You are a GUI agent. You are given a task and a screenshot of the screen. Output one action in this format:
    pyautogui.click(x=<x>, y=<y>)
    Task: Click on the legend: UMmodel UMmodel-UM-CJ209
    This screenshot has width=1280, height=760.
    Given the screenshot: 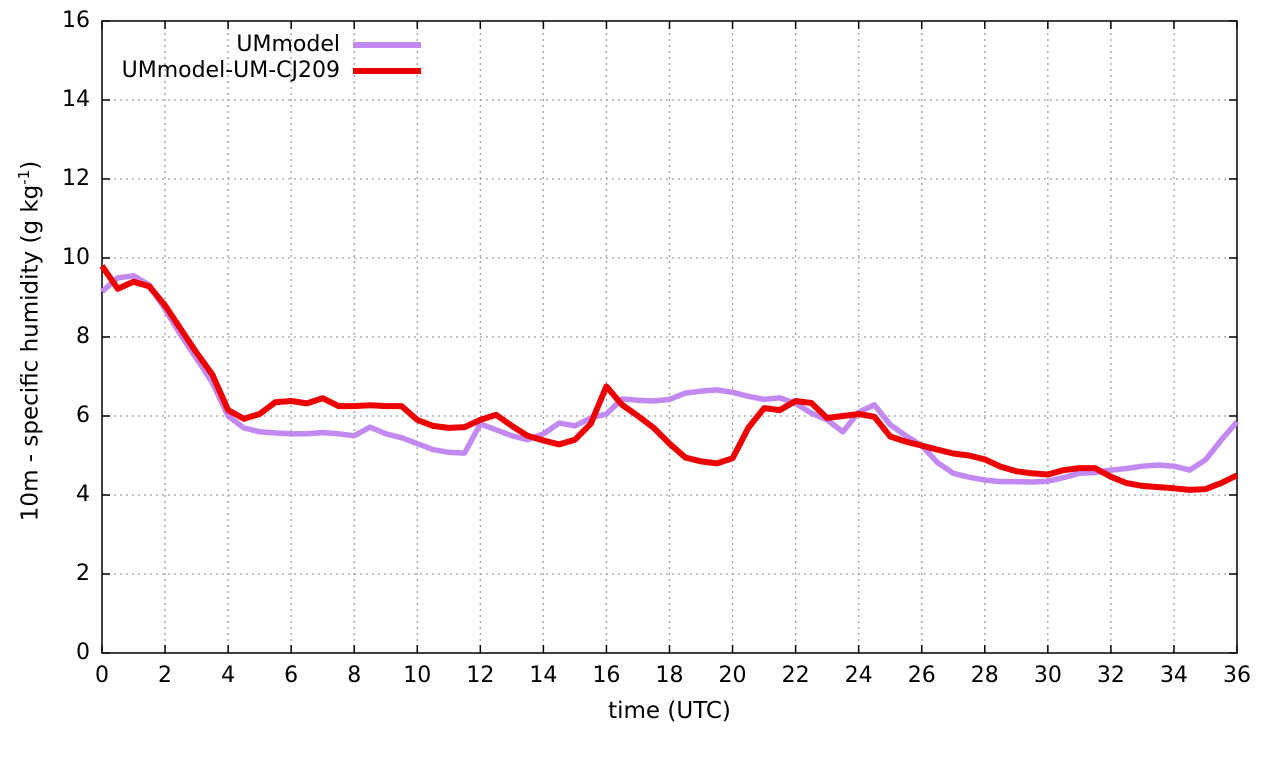 What is the action you would take?
    pyautogui.click(x=265, y=58)
    